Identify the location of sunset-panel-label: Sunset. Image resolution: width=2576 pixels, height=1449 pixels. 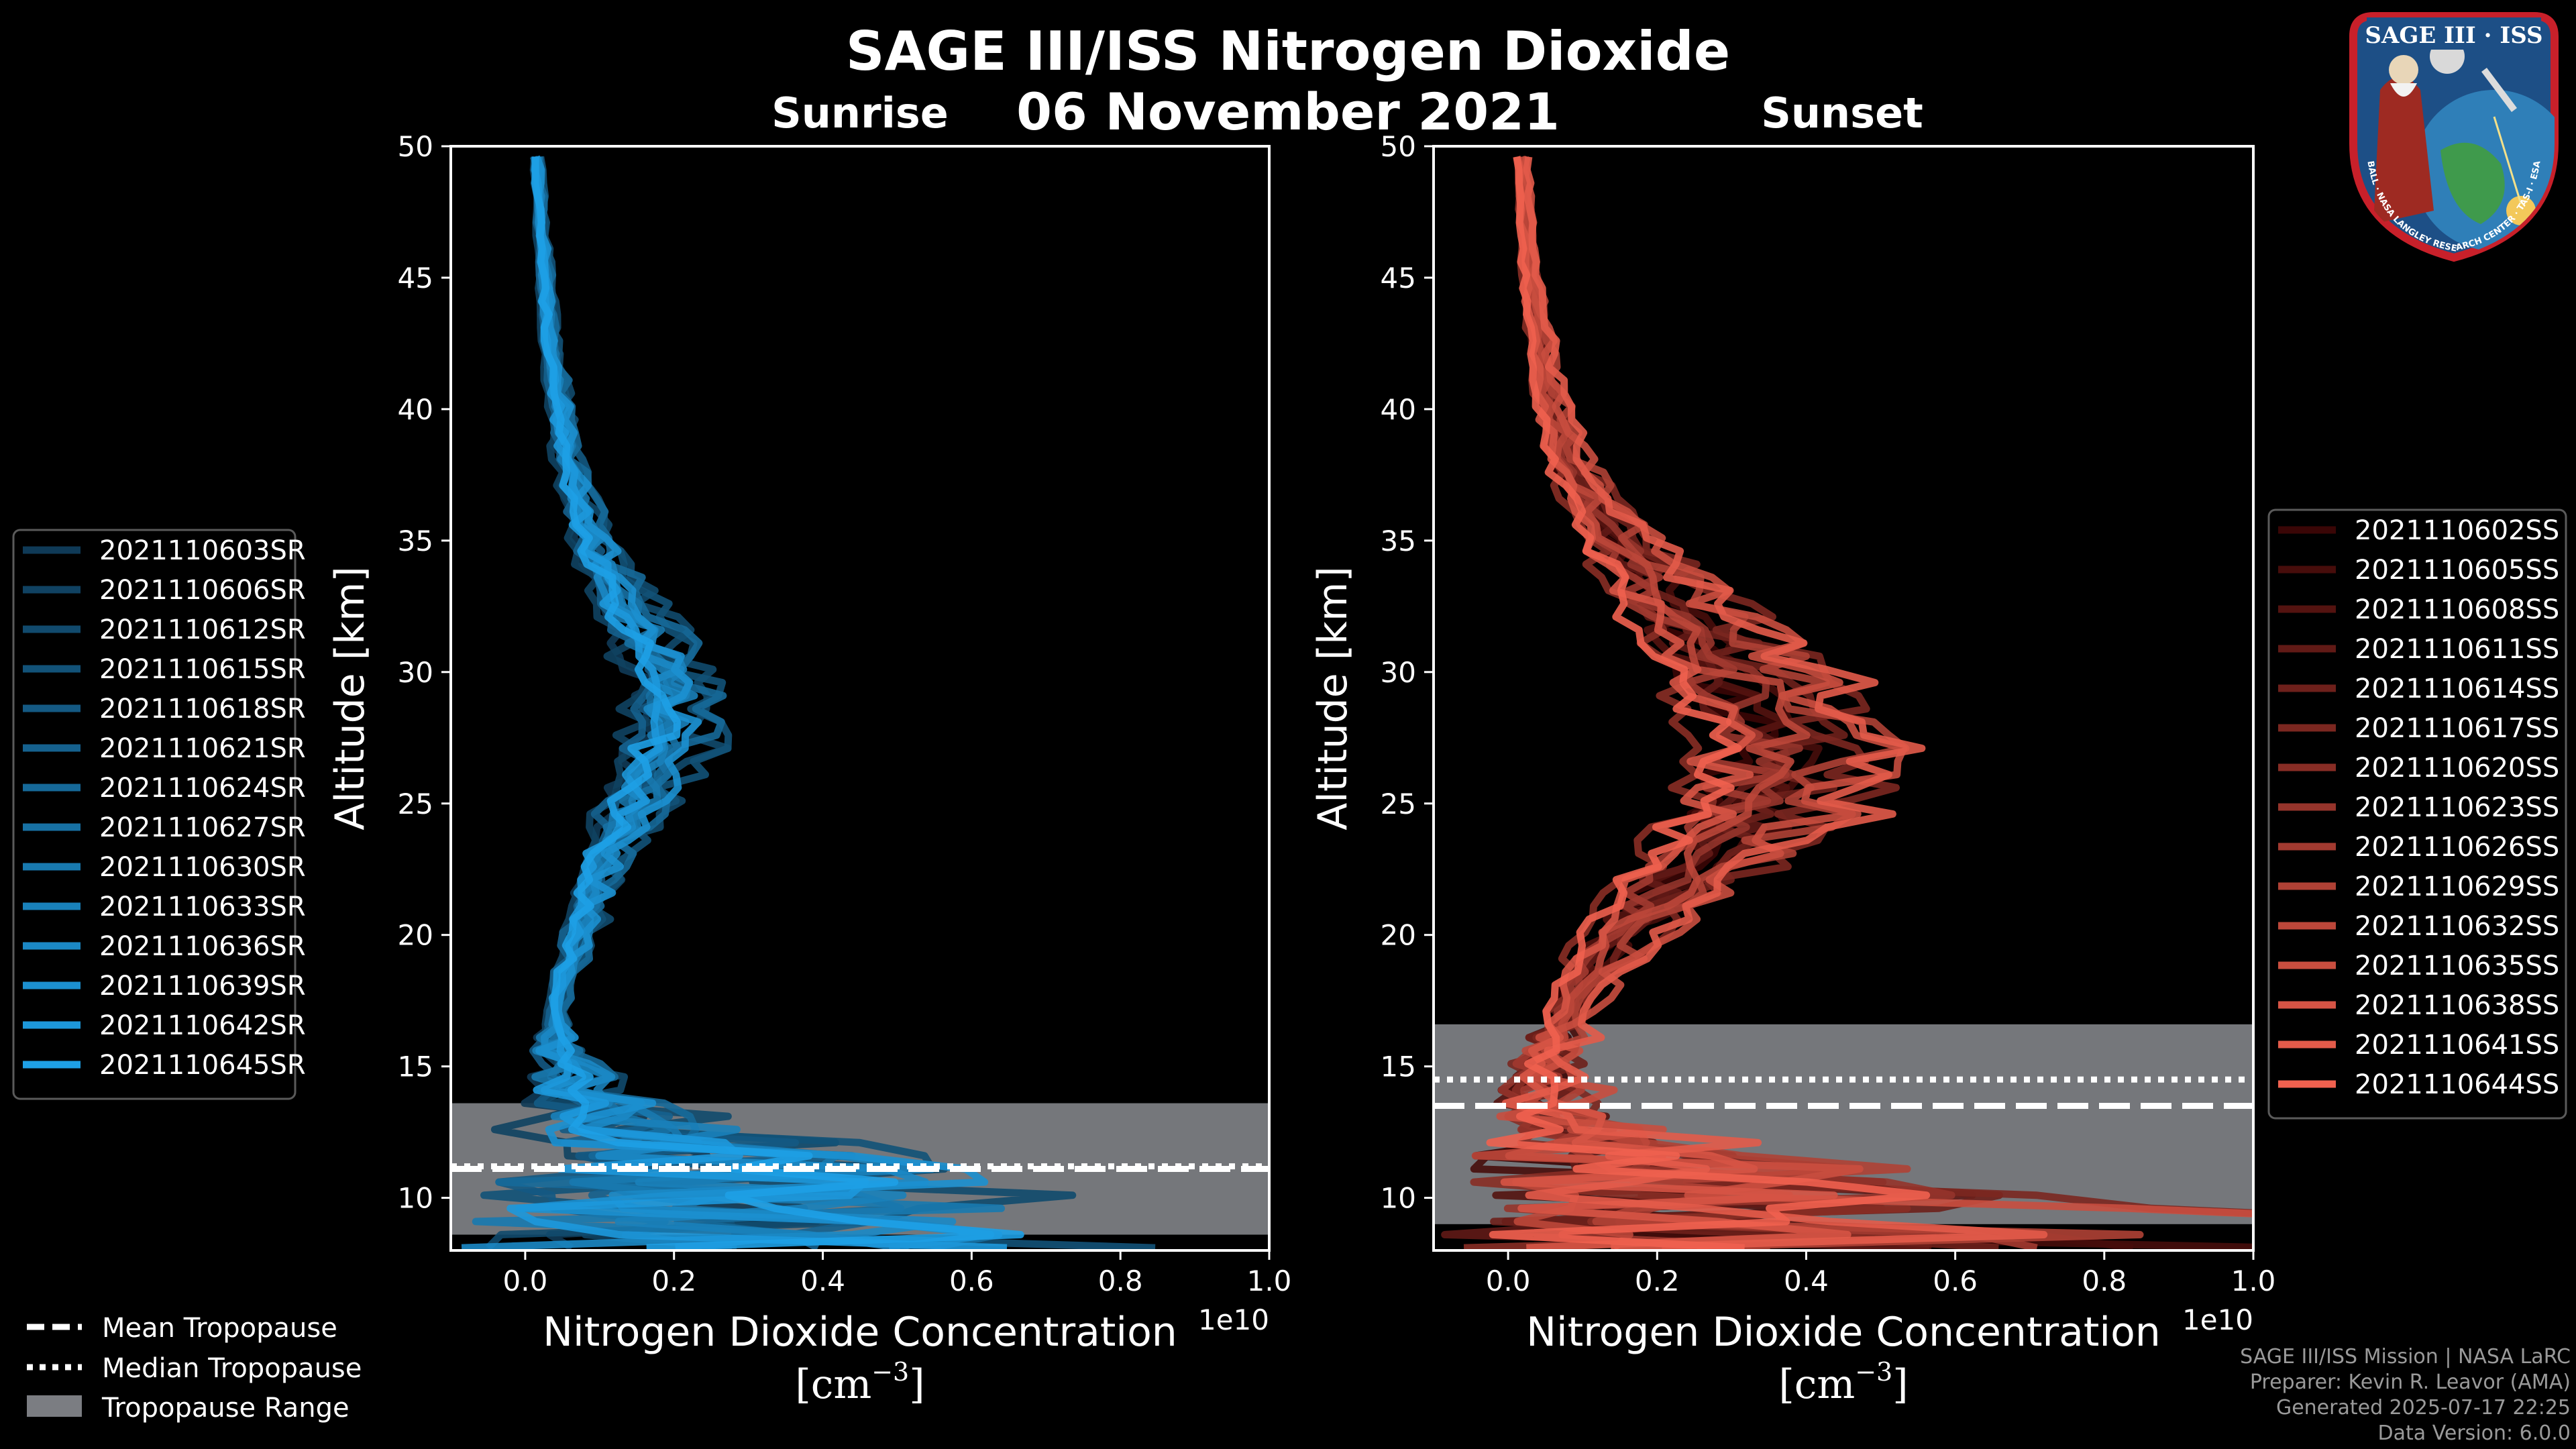
(1842, 113).